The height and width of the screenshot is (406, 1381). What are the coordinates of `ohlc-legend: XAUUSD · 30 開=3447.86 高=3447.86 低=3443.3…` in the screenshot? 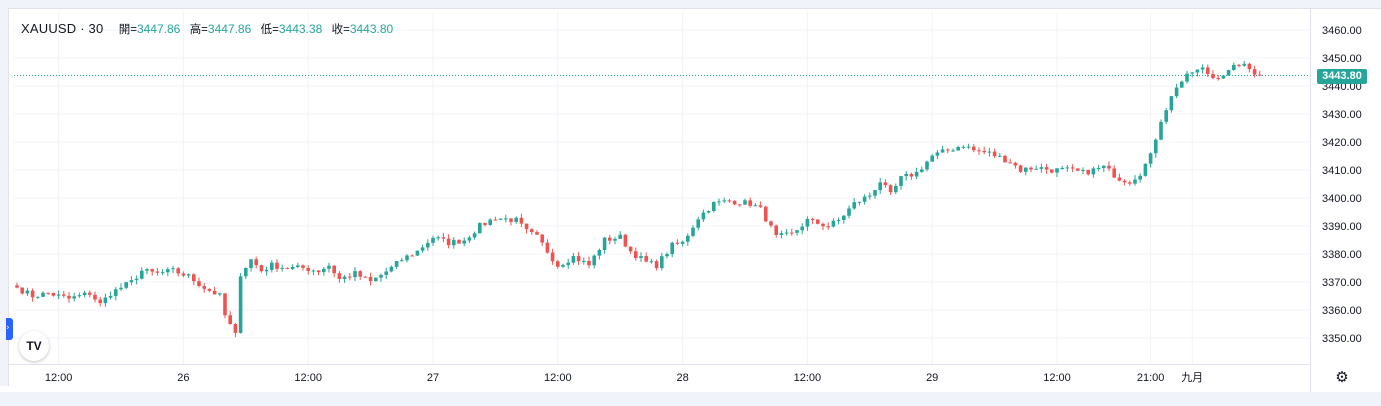 It's located at (207, 29).